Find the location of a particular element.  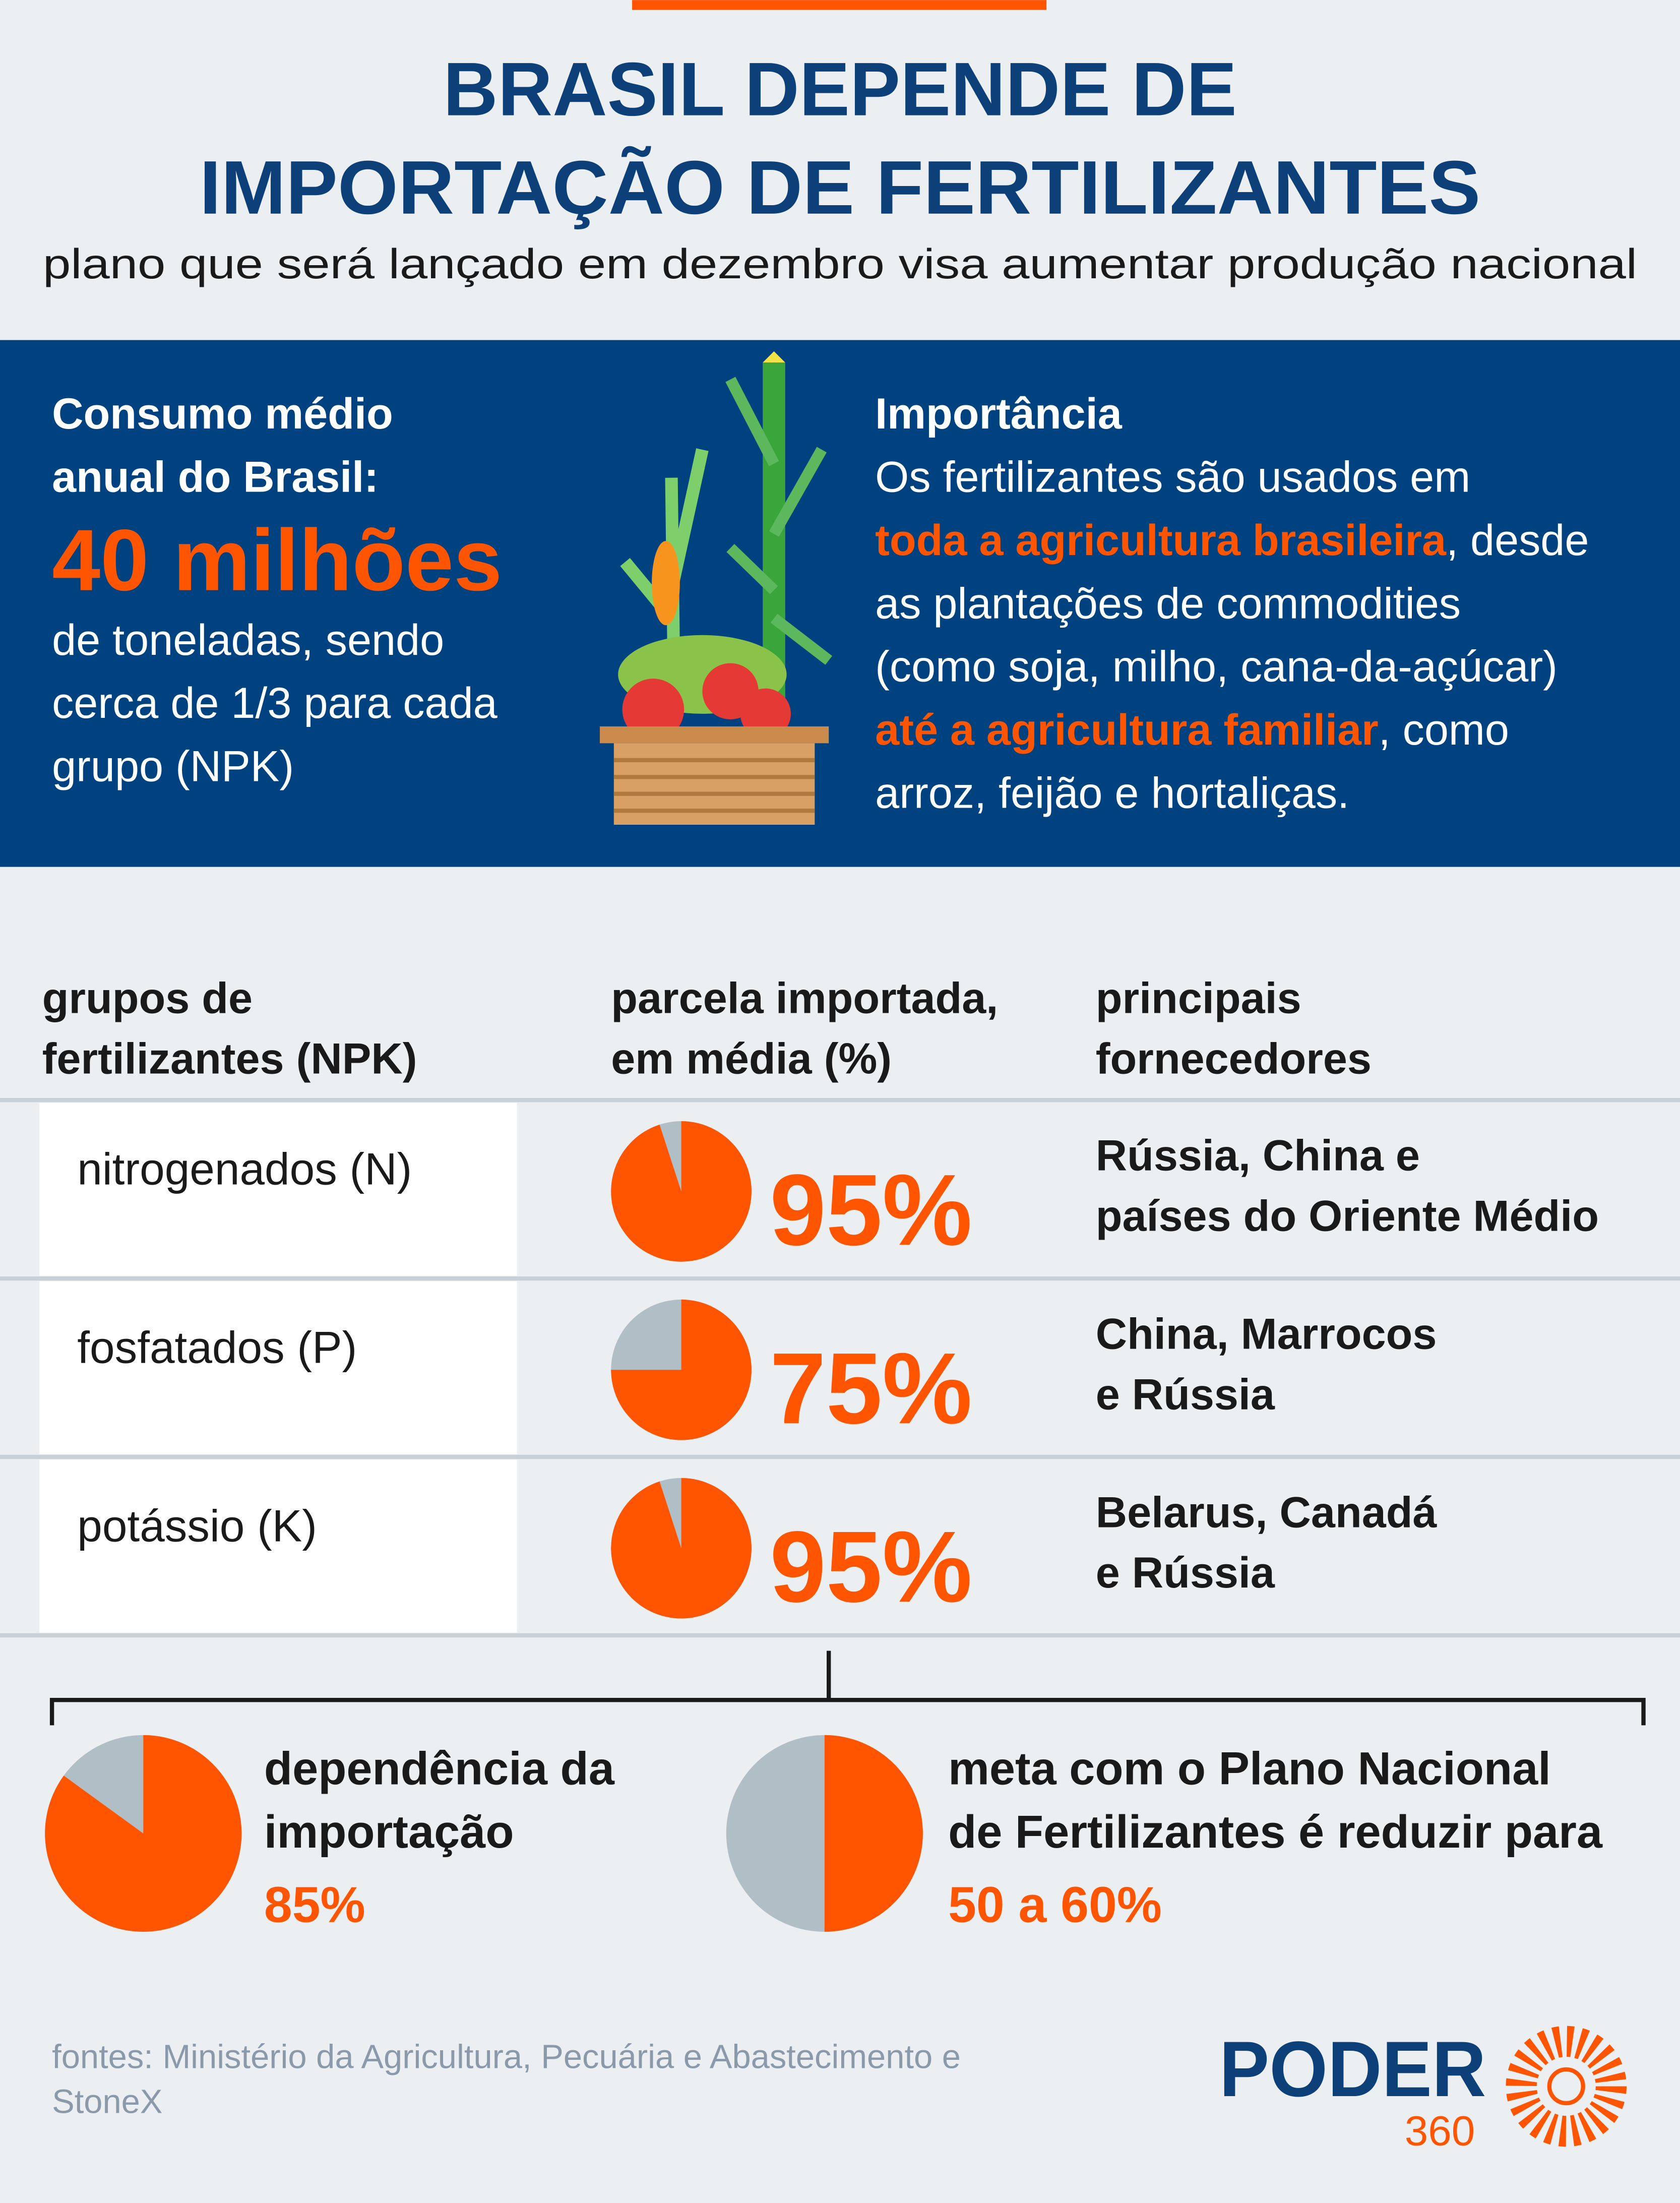

logo: PODER is located at coordinates (1352, 2069).